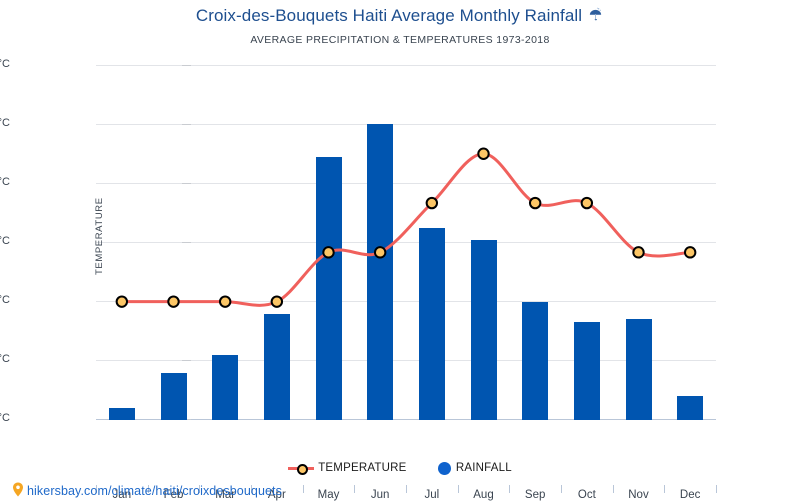 The image size is (800, 501). I want to click on y-axis-left-tick-label: 31.2 °C, so click(5, 241).